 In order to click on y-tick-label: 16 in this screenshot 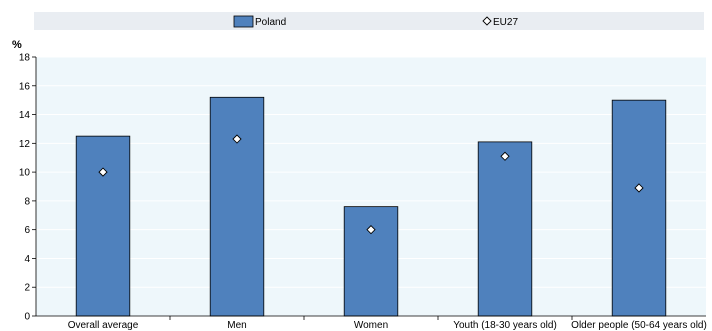, I will do `click(25, 86)`.